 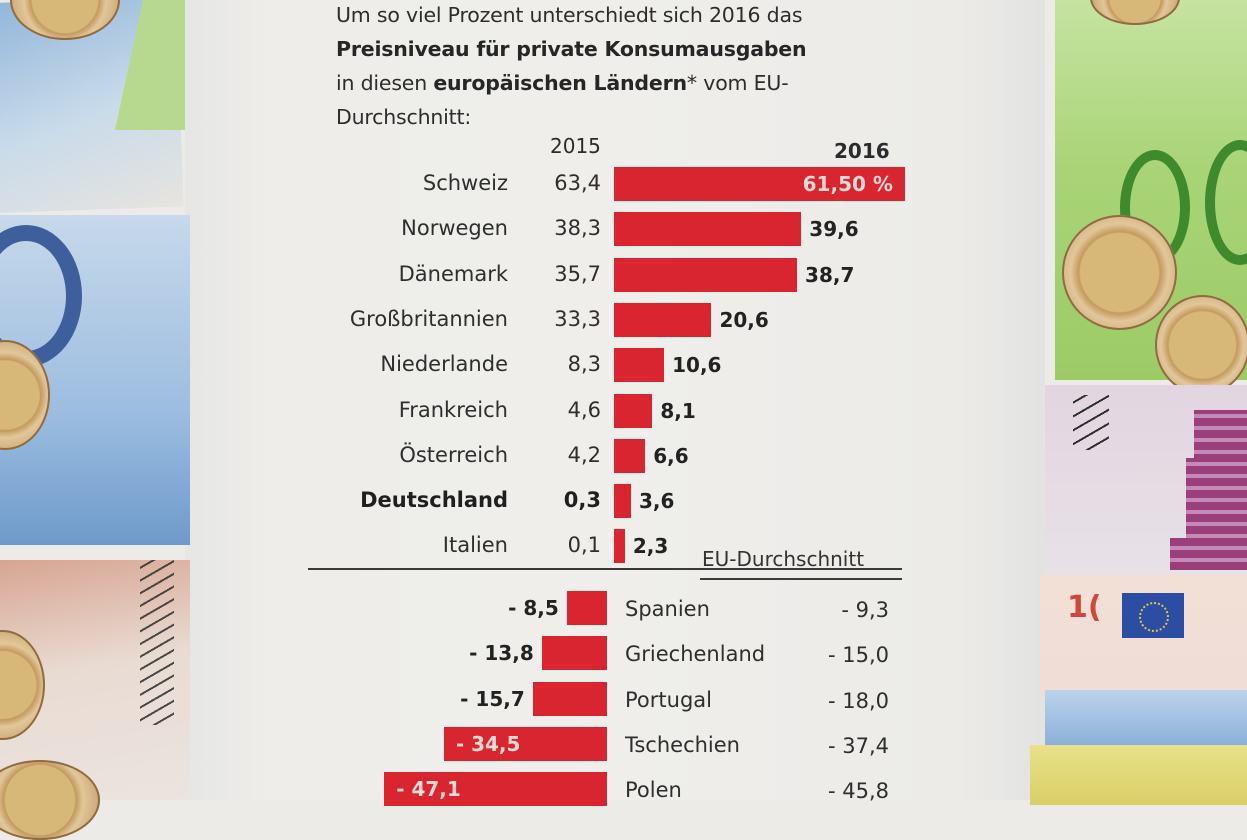 I want to click on value-2016: 61,50 %, so click(x=847, y=184).